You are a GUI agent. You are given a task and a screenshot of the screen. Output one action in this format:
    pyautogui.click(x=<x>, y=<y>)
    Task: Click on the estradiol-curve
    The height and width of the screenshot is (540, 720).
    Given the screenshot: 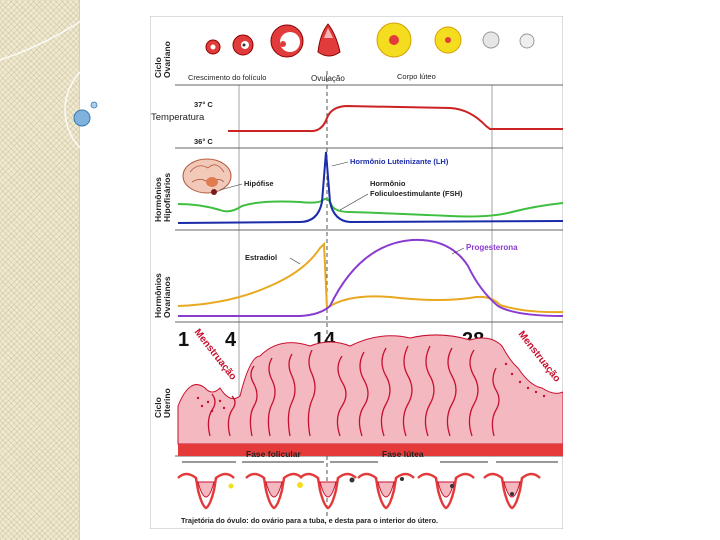 What is the action you would take?
    pyautogui.click(x=370, y=277)
    